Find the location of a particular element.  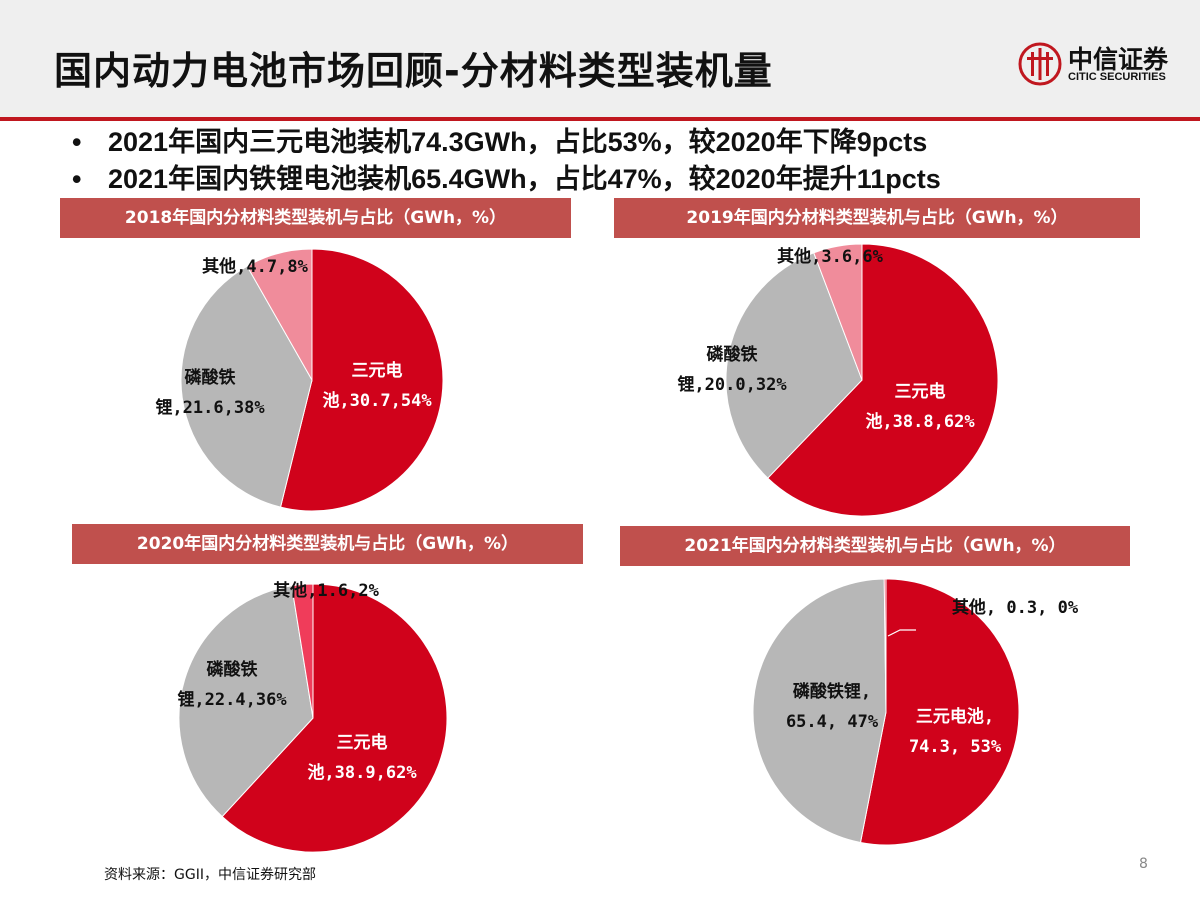

chart-title-2020: 2020年国内分材料类型装机与占比（GWh，%） is located at coordinates (327, 544).